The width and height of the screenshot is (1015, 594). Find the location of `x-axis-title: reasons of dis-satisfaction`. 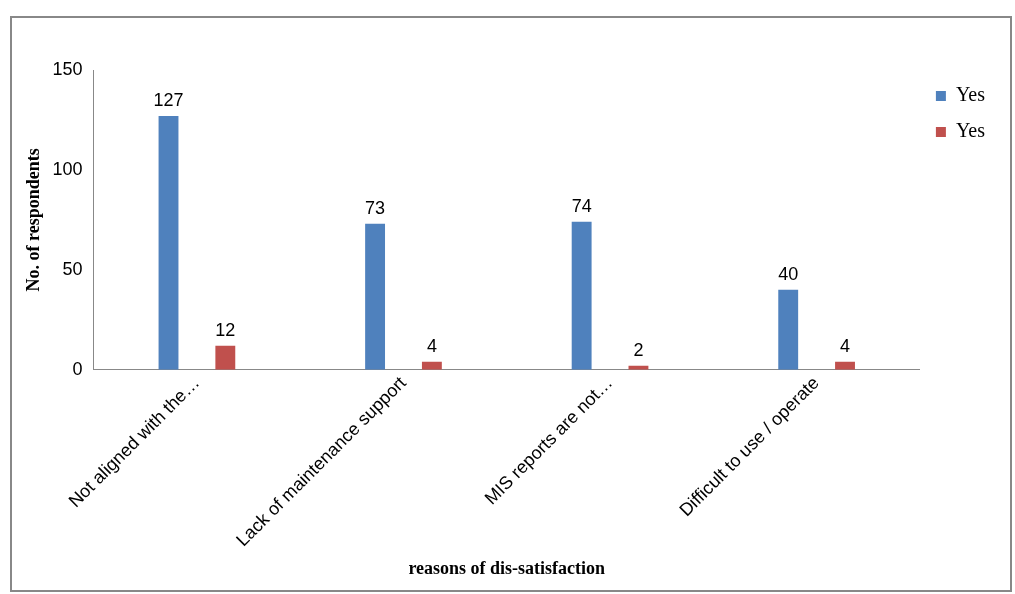

x-axis-title: reasons of dis-satisfaction is located at coordinates (507, 567).